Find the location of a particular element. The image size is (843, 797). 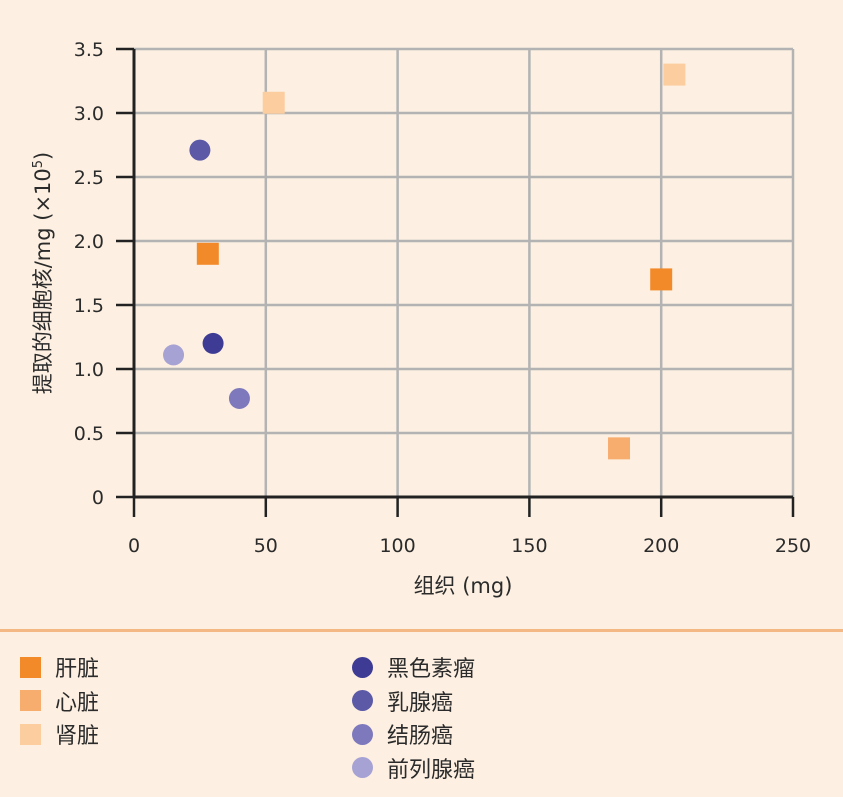

x-axis-ticks: 0 50 100 150 200 250 is located at coordinates (469, 527).